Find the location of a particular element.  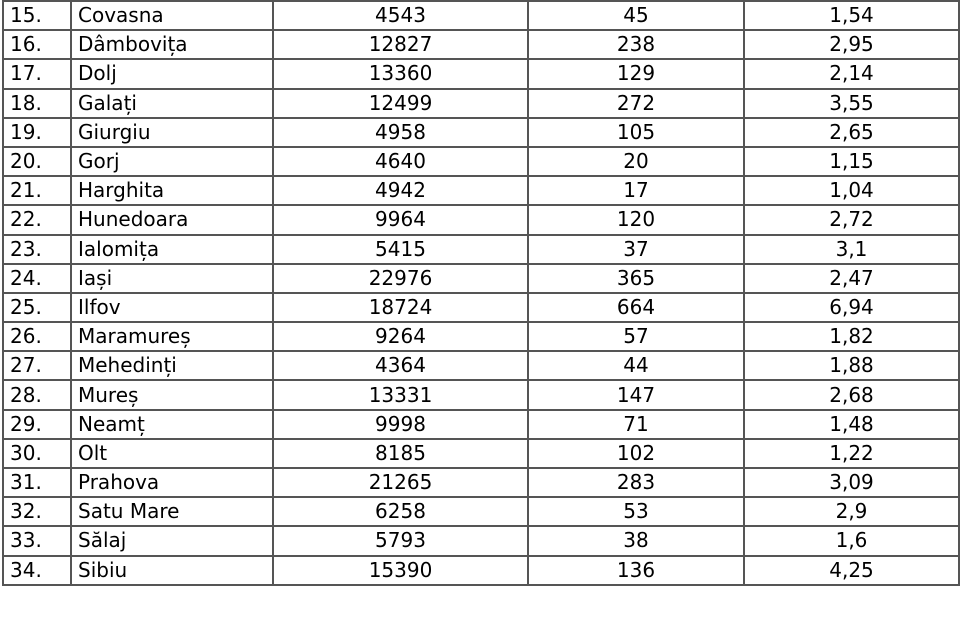

county-name-cell: Mureș is located at coordinates (172, 395).